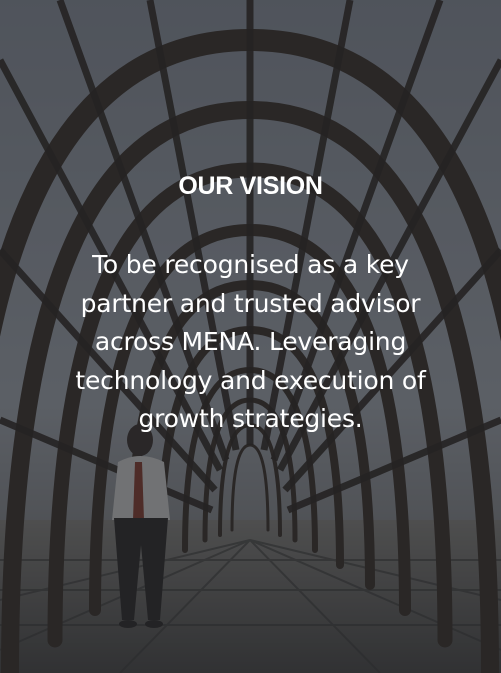 The image size is (501, 673). Describe the element at coordinates (250, 418) in the screenshot. I see `vision-line: growth strategies.` at that location.